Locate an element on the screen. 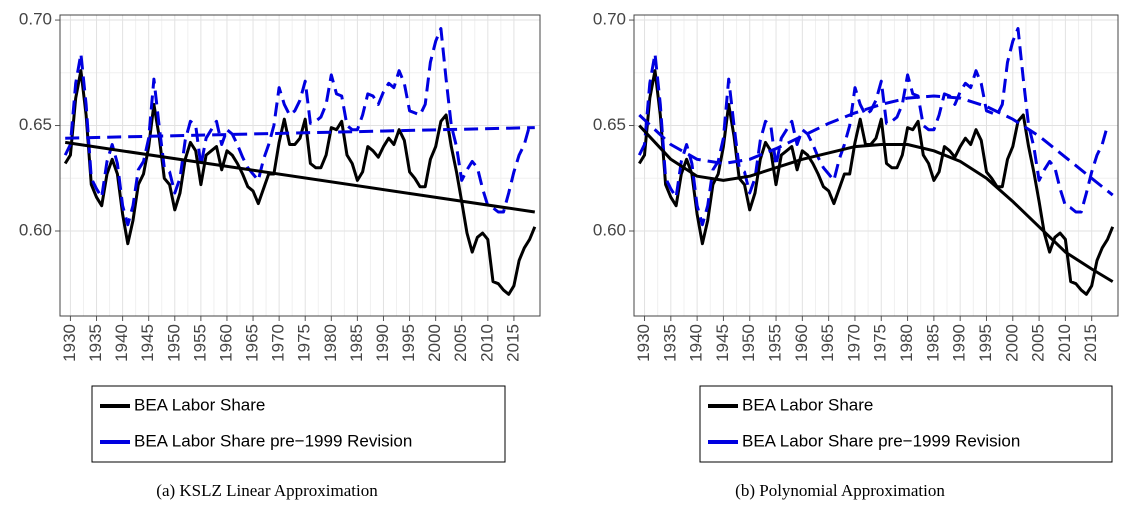  caption: (a) KSLZ Linear Approximation is located at coordinates (267, 490).